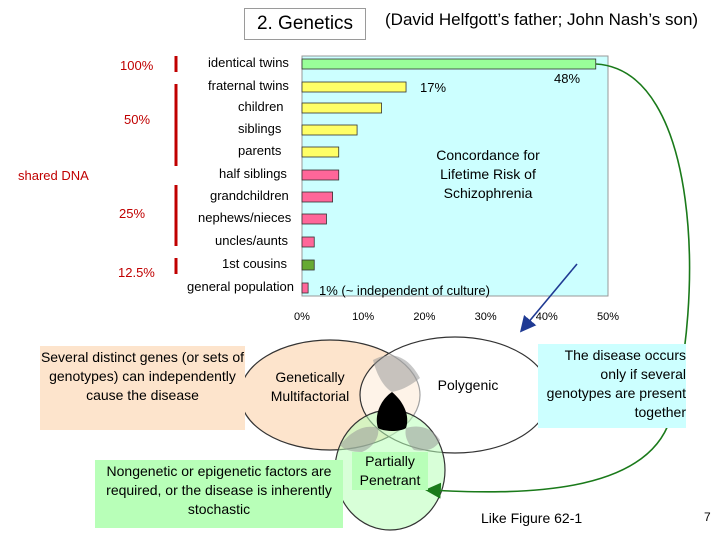 The width and height of the screenshot is (720, 540). Describe the element at coordinates (707, 517) in the screenshot. I see `page-number: 7` at that location.